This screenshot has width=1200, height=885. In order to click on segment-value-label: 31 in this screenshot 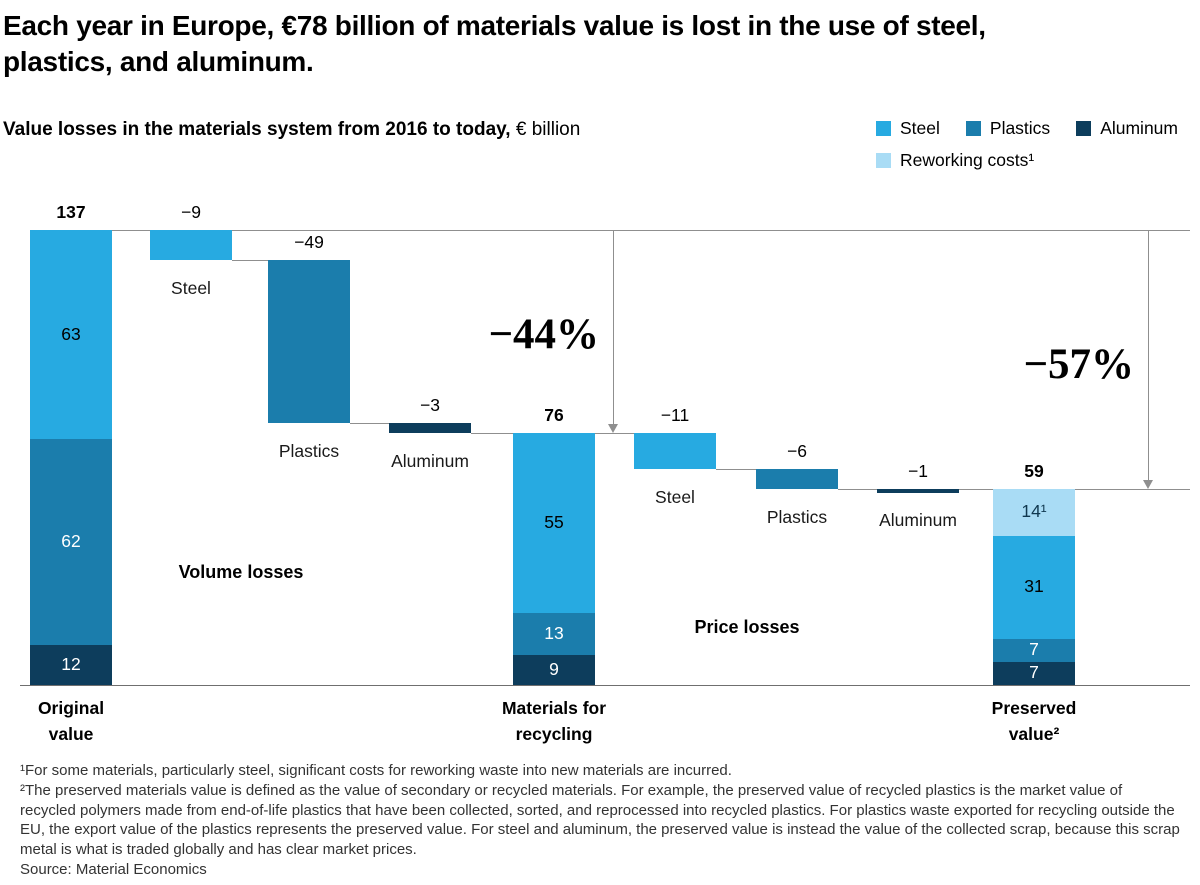, I will do `click(1034, 586)`.